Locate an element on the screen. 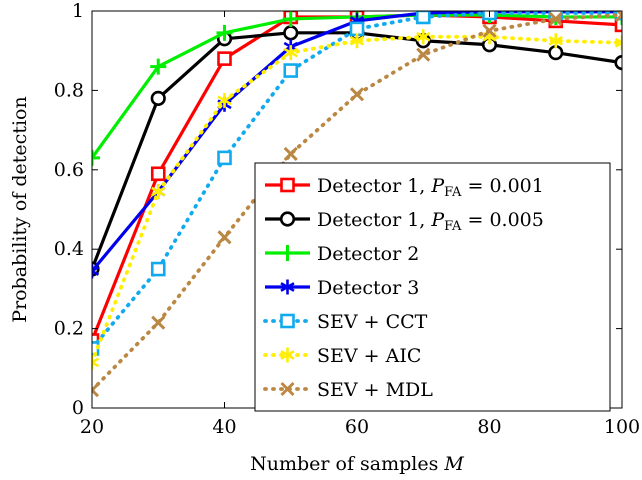 The height and width of the screenshot is (480, 642). legend-item-sev-aic: SEV + AIC is located at coordinates (342, 356).